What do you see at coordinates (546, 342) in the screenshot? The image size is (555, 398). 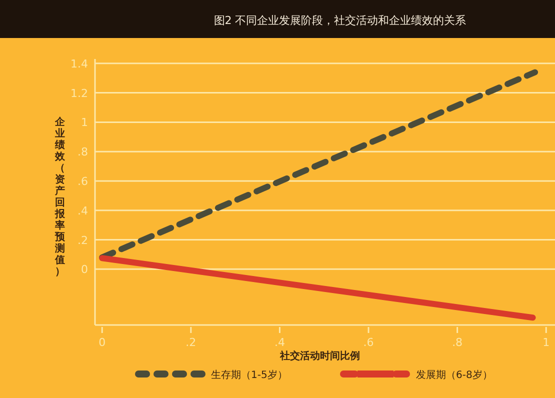 I see `x-tick-label: 1` at bounding box center [546, 342].